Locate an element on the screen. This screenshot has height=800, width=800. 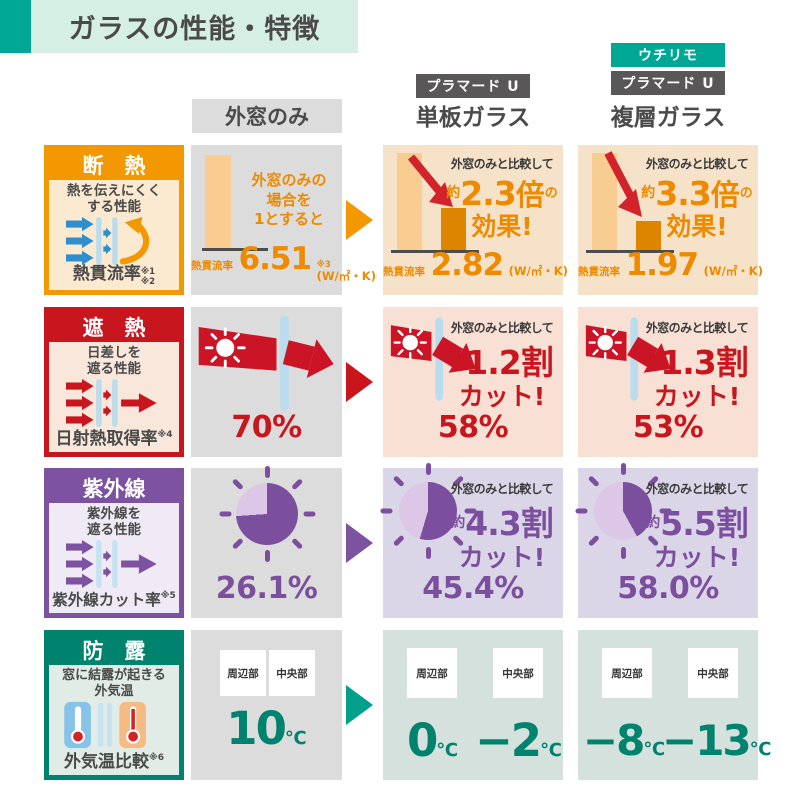
insulation-single-glass-cell: 外窓のみと比較して 約2.3倍の 効果! 熱貫流率 2.82 (W/㎡・K) is located at coordinates (475, 220).